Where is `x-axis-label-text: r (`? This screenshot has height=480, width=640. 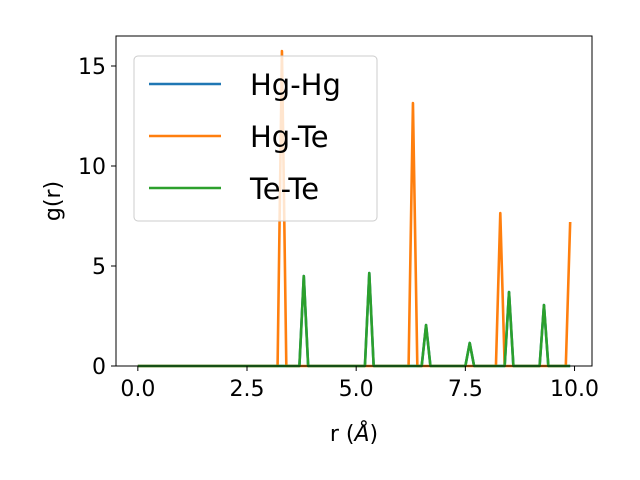
x-axis-label-text: r ( is located at coordinates (342, 434).